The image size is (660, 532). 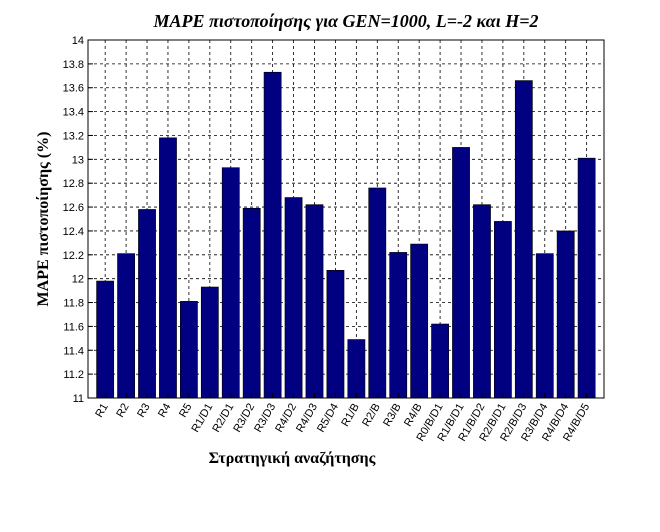 What do you see at coordinates (419, 321) in the screenshot?
I see `bar-r4-b` at bounding box center [419, 321].